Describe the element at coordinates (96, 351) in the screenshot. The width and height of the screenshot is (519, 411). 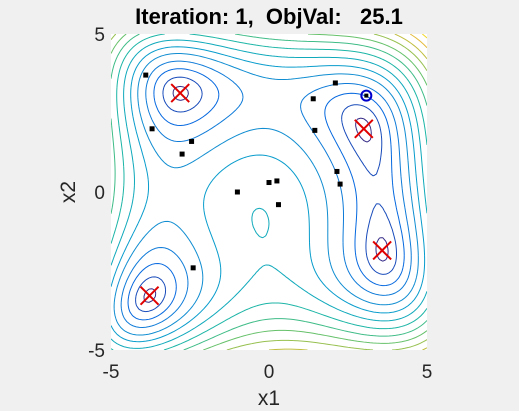
I see `y-tick-label: -5` at that location.